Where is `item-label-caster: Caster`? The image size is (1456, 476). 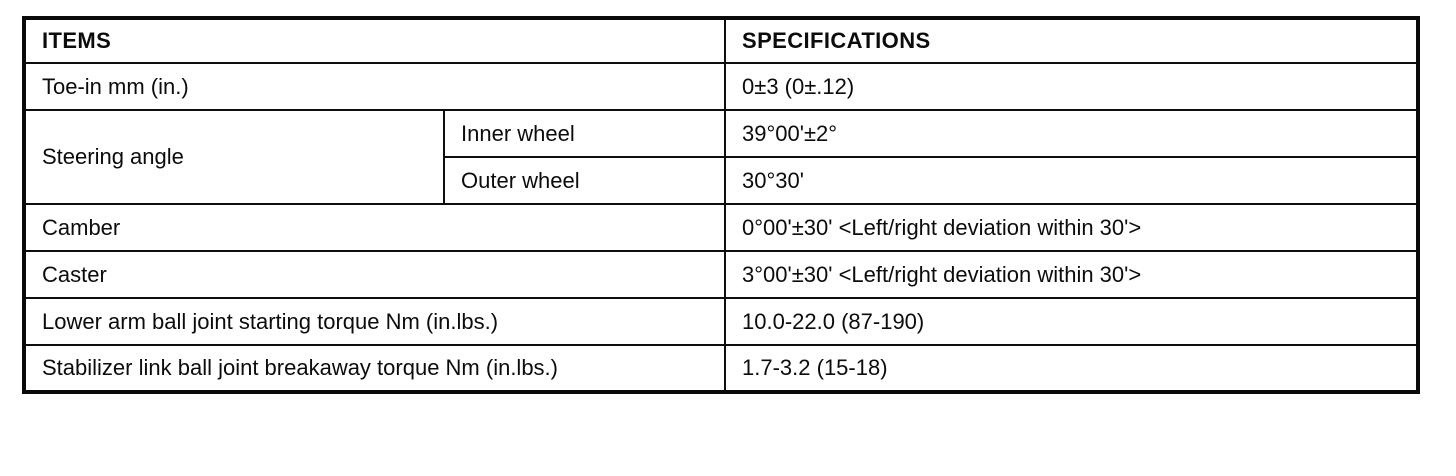
item-label-caster: Caster is located at coordinates (374, 274).